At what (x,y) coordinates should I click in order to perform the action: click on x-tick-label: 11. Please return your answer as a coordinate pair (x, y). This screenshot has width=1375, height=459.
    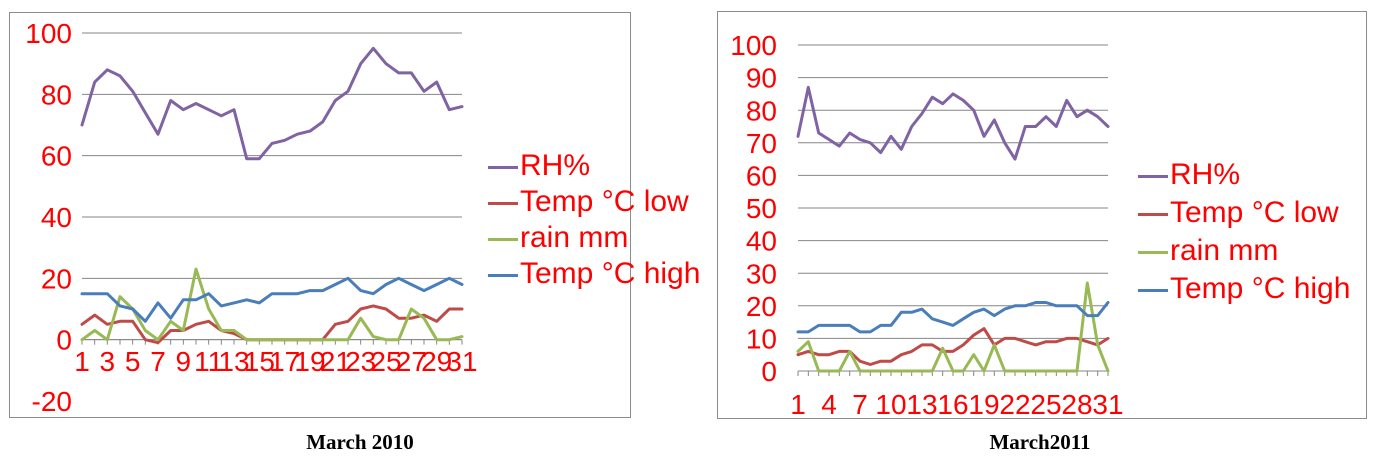
    Looking at the image, I should click on (208, 361).